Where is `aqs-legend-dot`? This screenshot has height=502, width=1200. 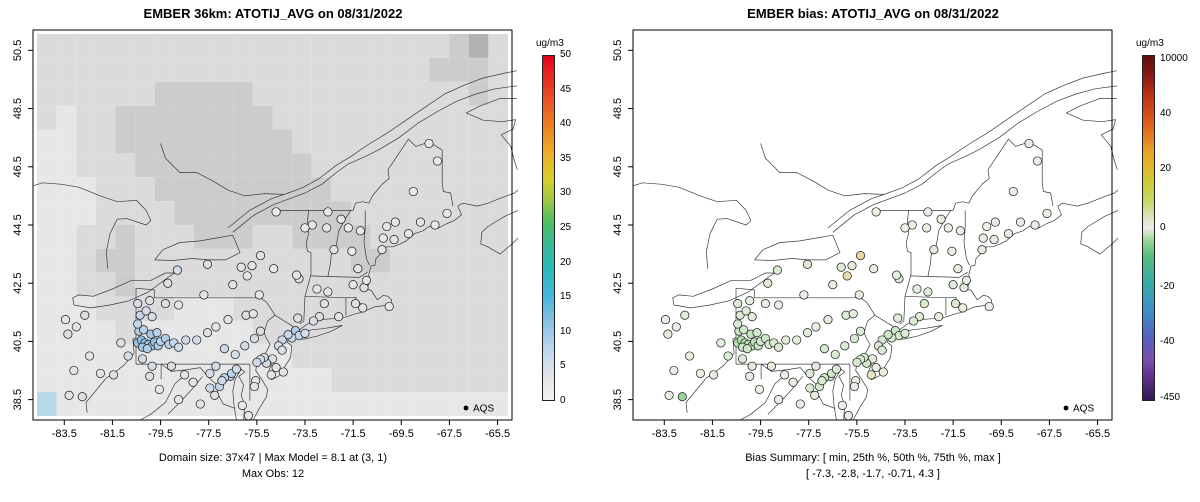
aqs-legend-dot is located at coordinates (466, 408).